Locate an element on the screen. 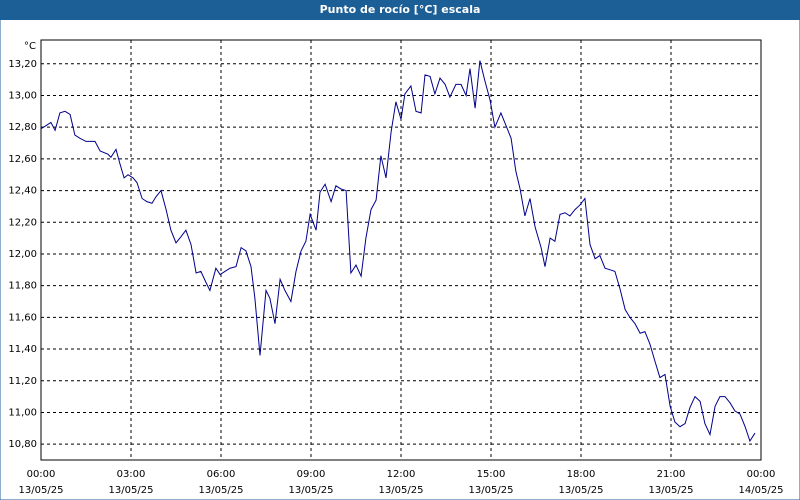 This screenshot has width=800, height=500. y-tick-label: 13,20 is located at coordinates (22, 64).